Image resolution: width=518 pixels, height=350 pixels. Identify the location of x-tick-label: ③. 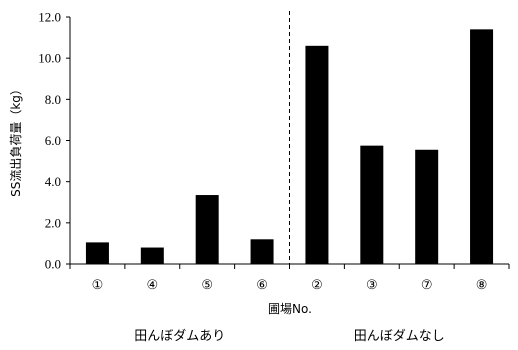
(372, 284).